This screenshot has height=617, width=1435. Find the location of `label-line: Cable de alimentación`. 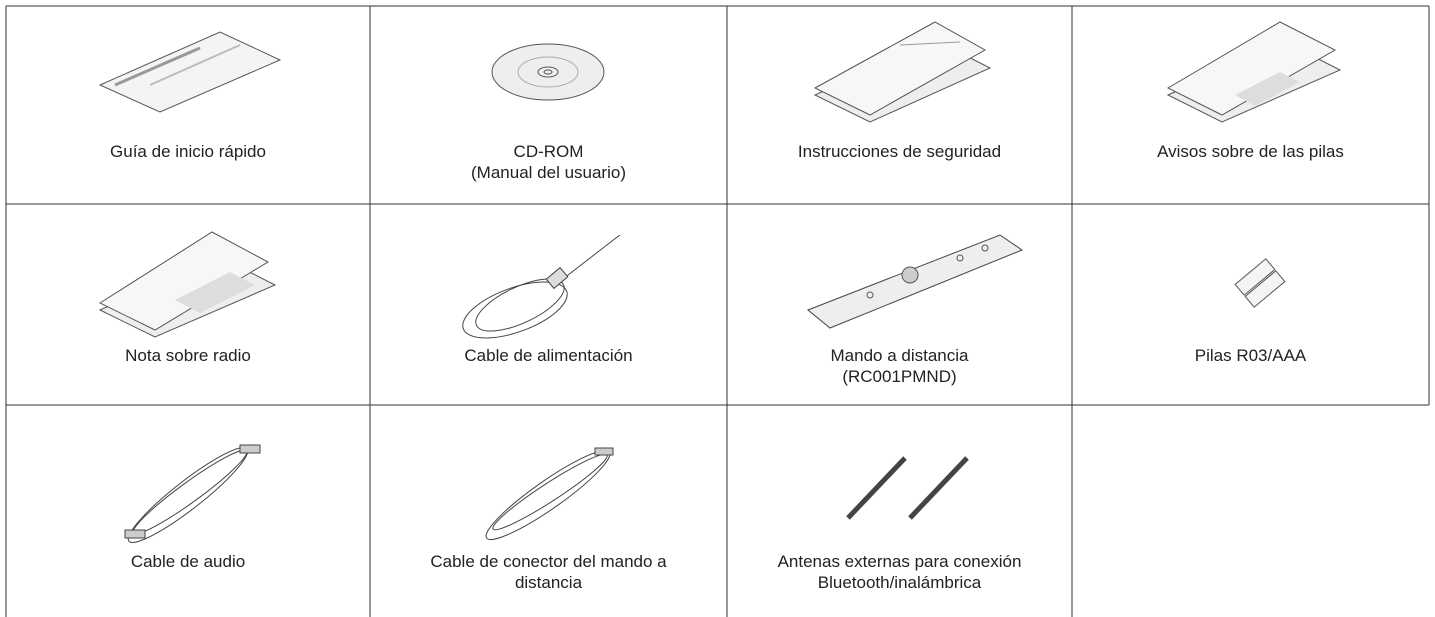

label-line: Cable de alimentación is located at coordinates (548, 355).